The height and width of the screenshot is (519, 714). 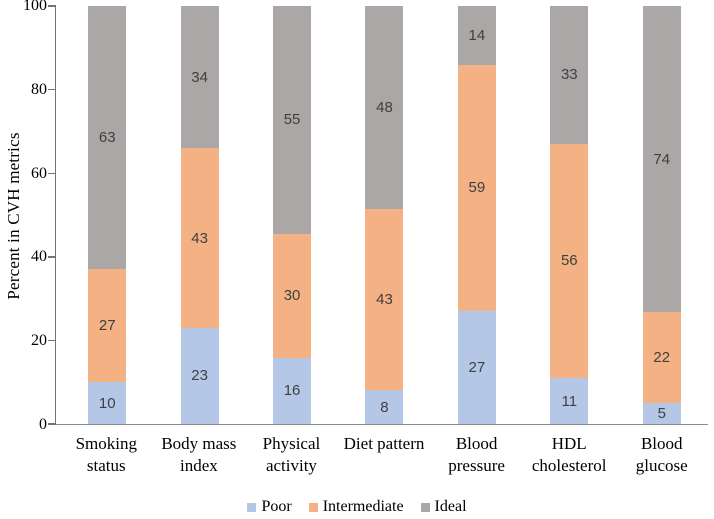 I want to click on bar-segment-poor: 5, so click(x=661, y=413).